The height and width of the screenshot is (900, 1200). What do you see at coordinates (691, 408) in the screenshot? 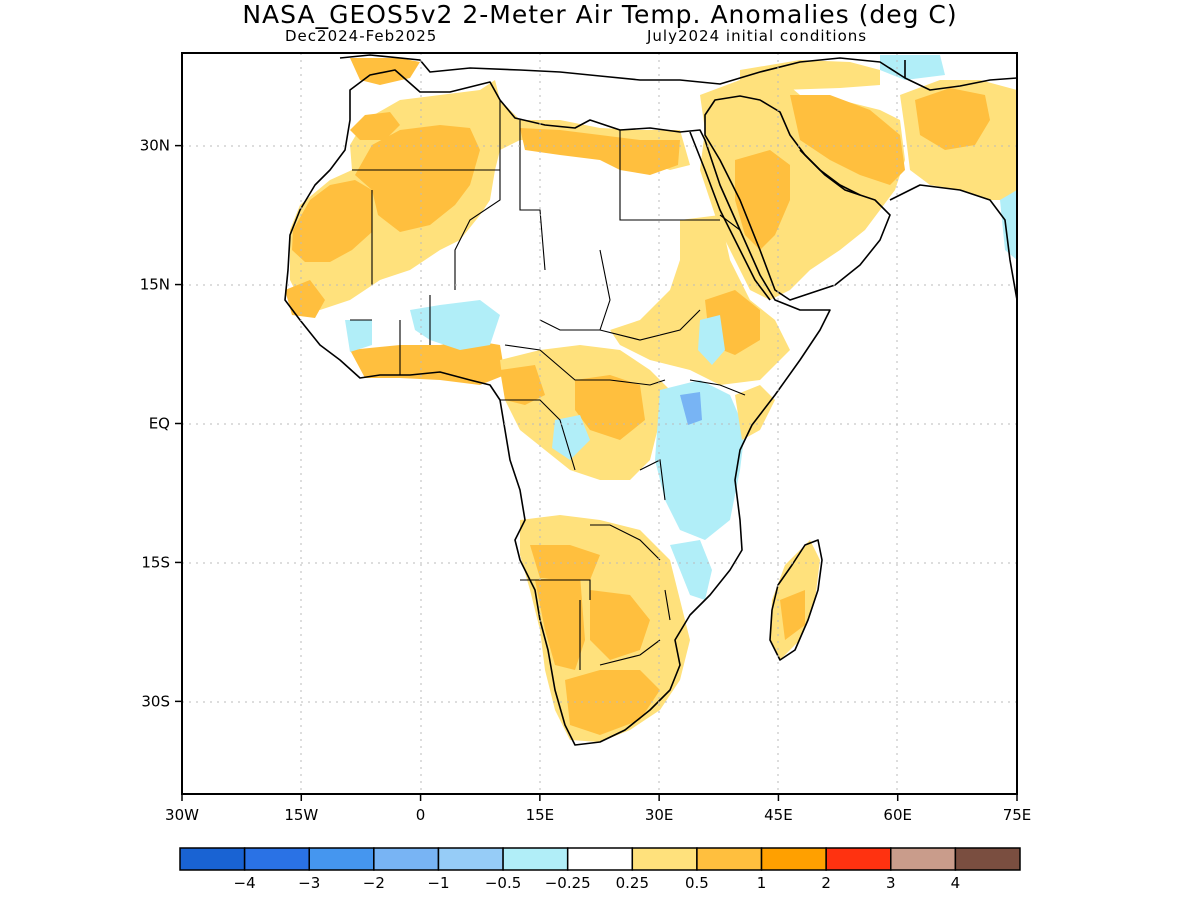
I see `anomaly-region-east-africa-strong` at bounding box center [691, 408].